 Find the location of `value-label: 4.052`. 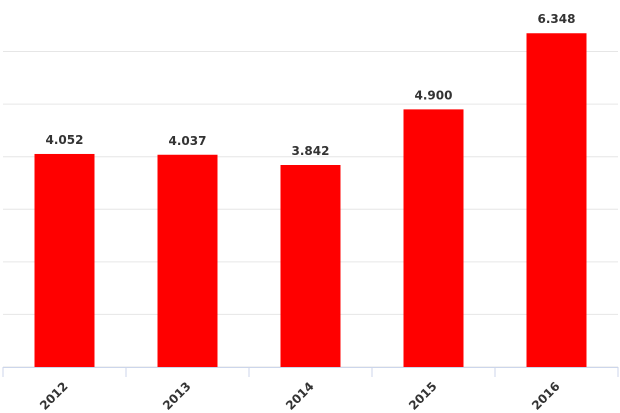

value-label: 4.052 is located at coordinates (65, 140).